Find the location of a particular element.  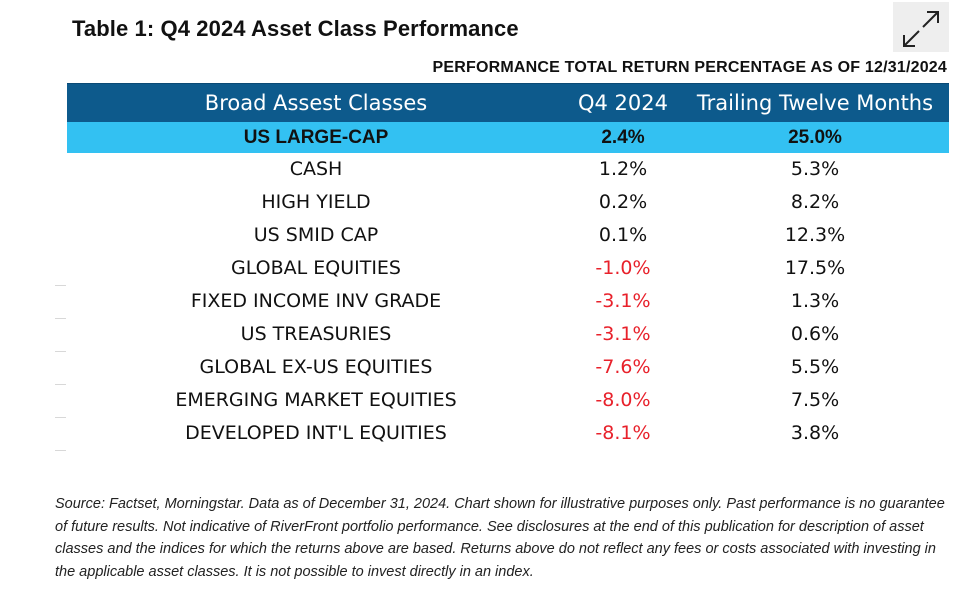

ttm-return-cell: 8.2% is located at coordinates (815, 202).